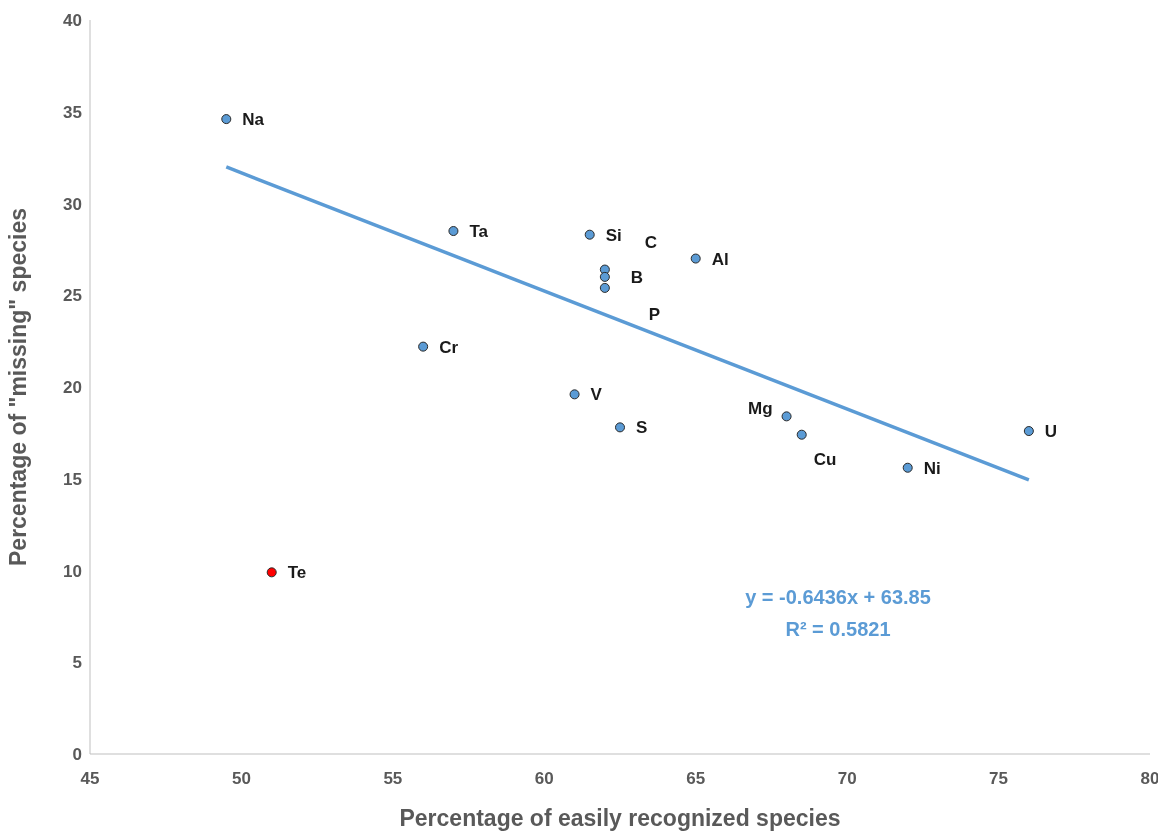  What do you see at coordinates (253, 120) in the screenshot?
I see `annotation: Na` at bounding box center [253, 120].